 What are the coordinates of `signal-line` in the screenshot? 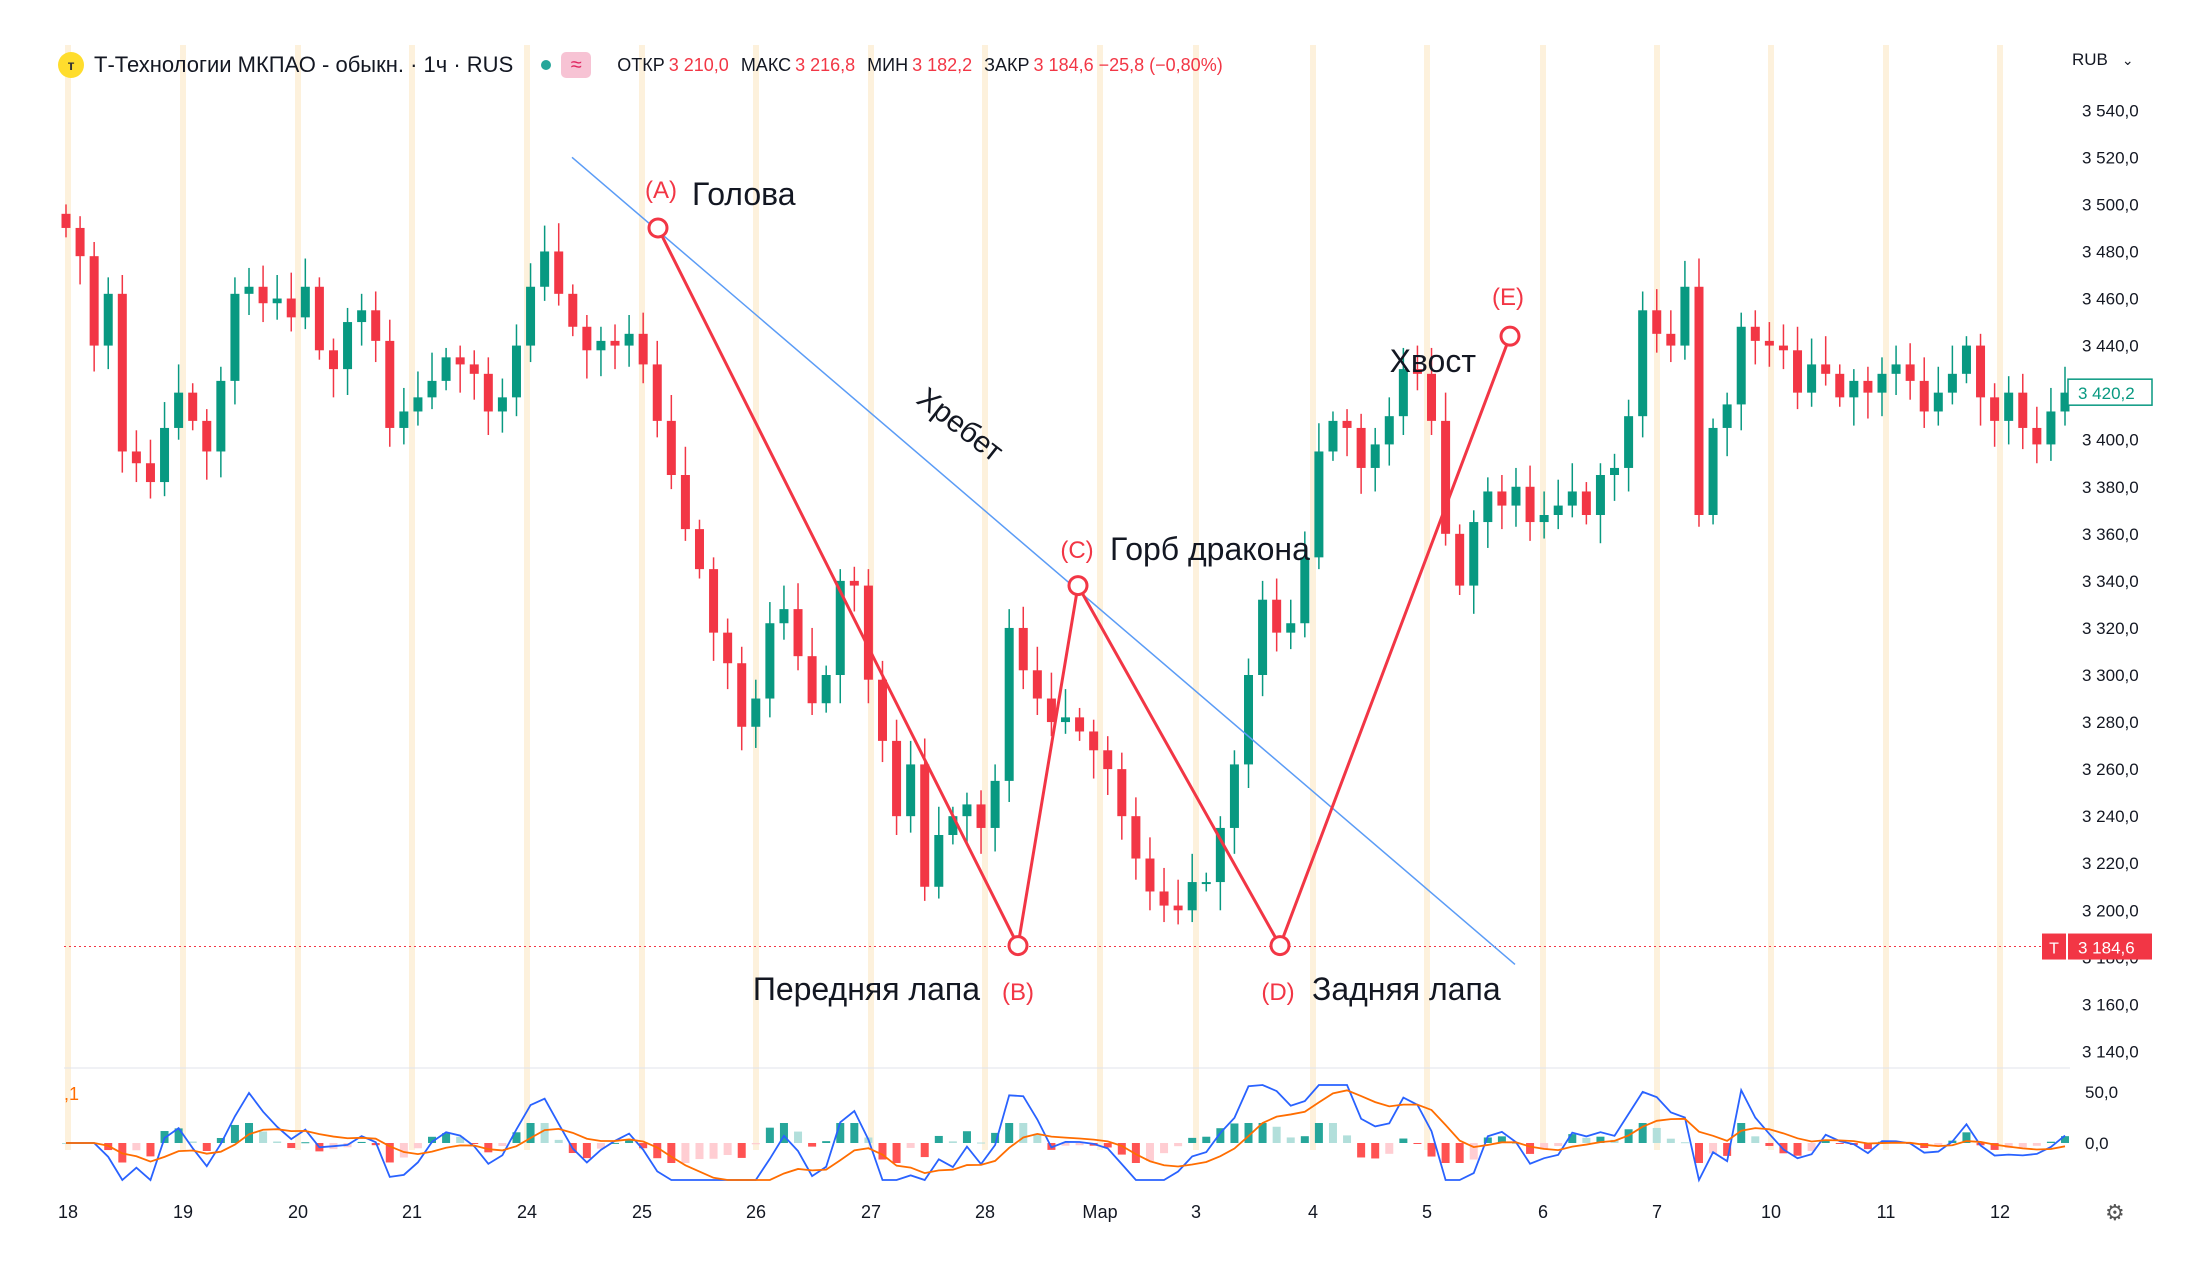 It's located at (1066, 1135).